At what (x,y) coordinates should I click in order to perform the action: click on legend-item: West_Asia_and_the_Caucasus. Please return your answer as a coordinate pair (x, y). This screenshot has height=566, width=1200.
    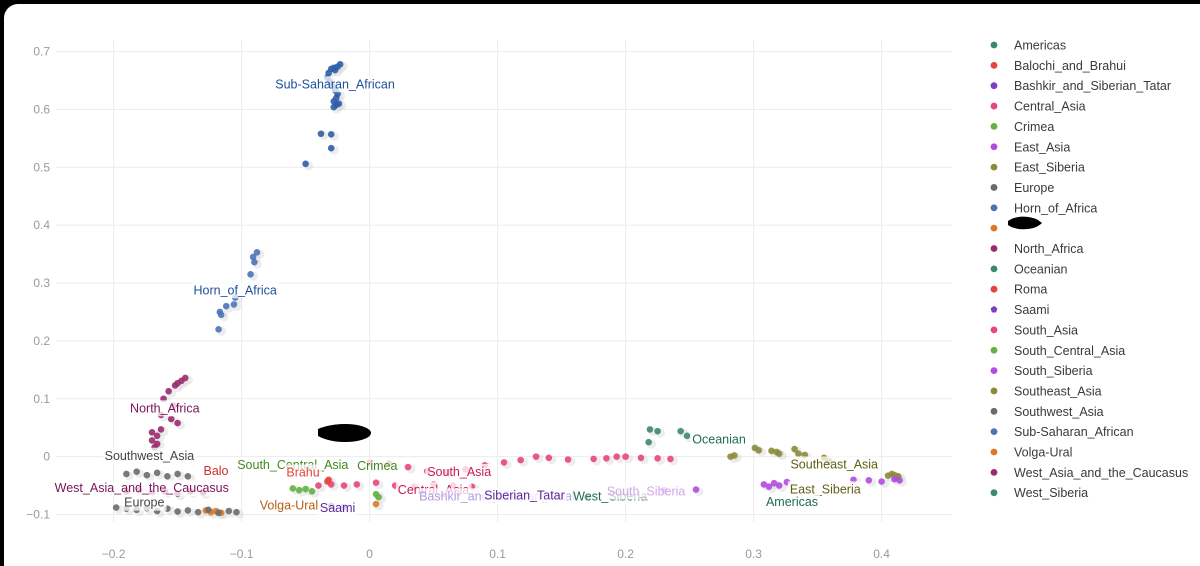
    Looking at the image, I should click on (1089, 473).